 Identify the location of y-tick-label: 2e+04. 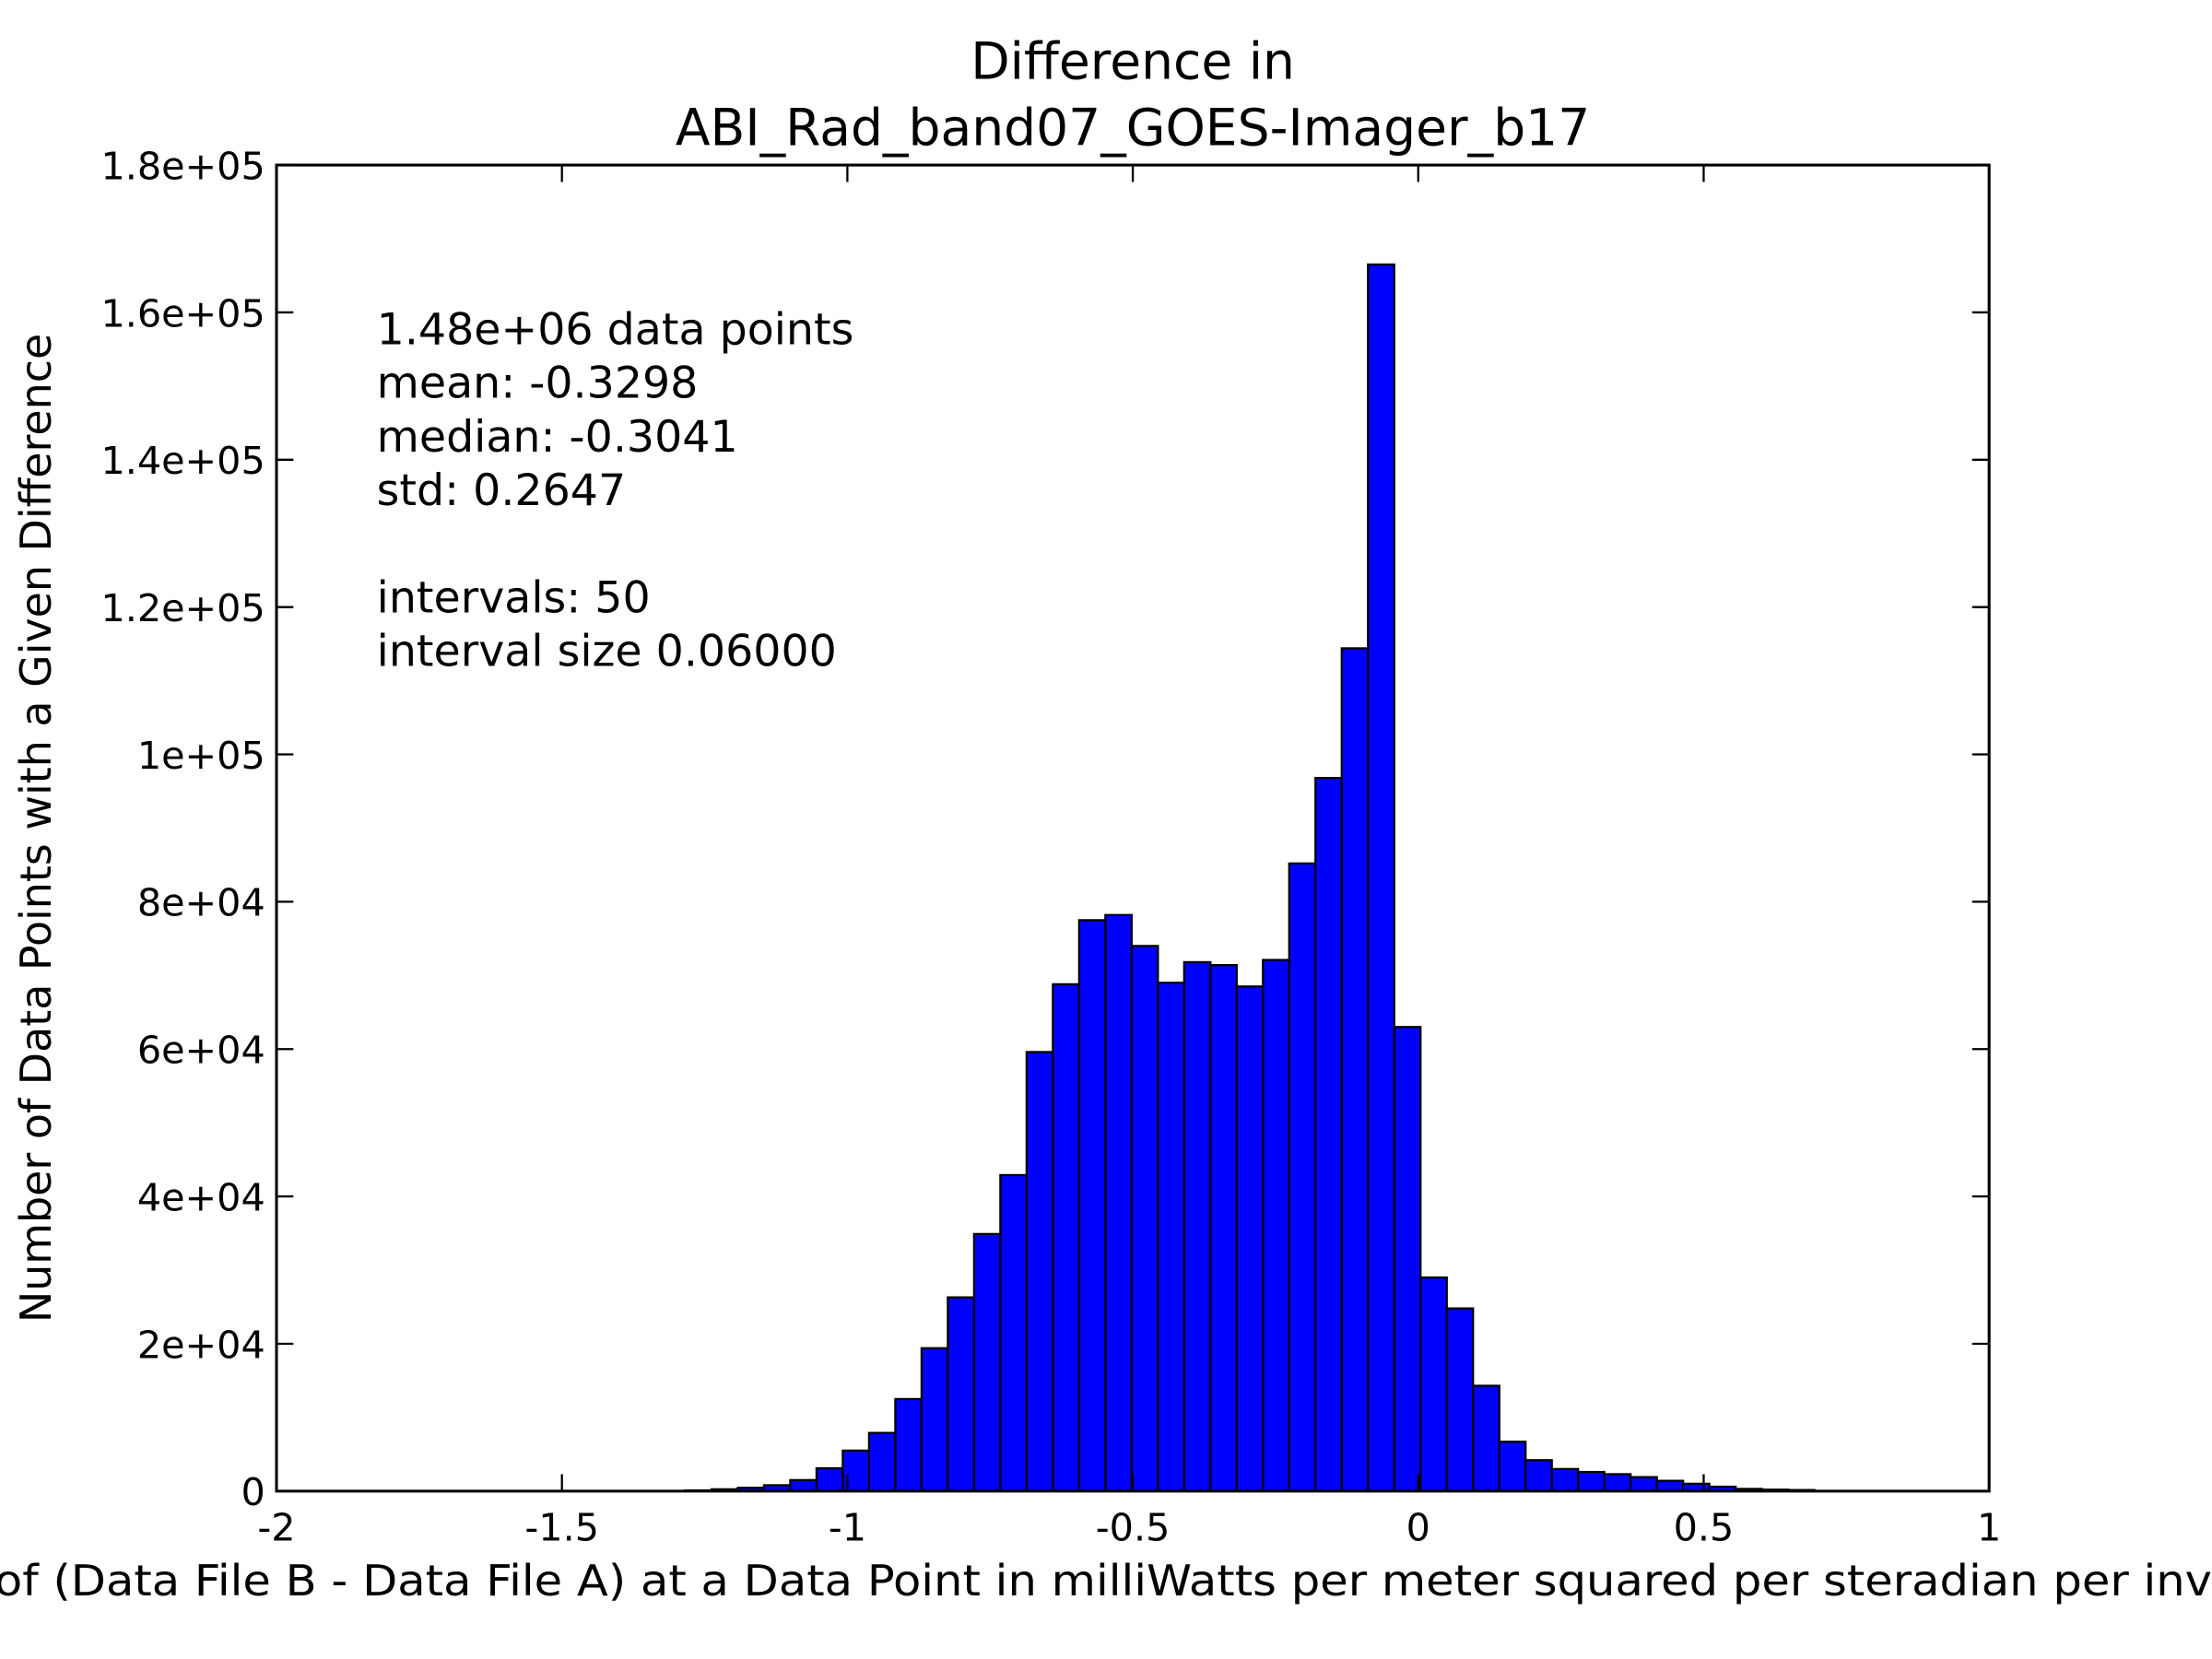
(201, 1345).